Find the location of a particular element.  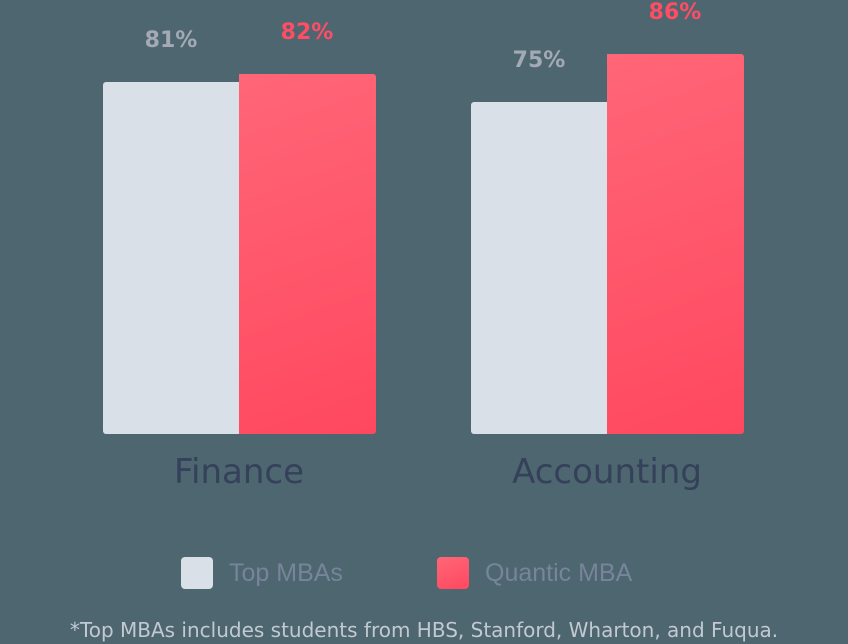

legend-swatch-quantic is located at coordinates (453, 573).